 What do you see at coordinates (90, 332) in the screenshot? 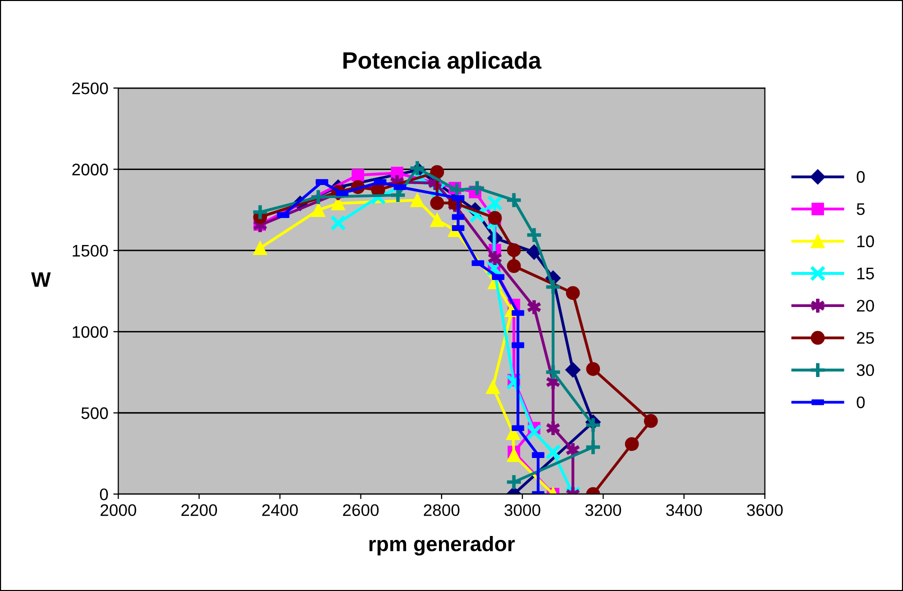
I see `y-tick-label: 1000` at bounding box center [90, 332].